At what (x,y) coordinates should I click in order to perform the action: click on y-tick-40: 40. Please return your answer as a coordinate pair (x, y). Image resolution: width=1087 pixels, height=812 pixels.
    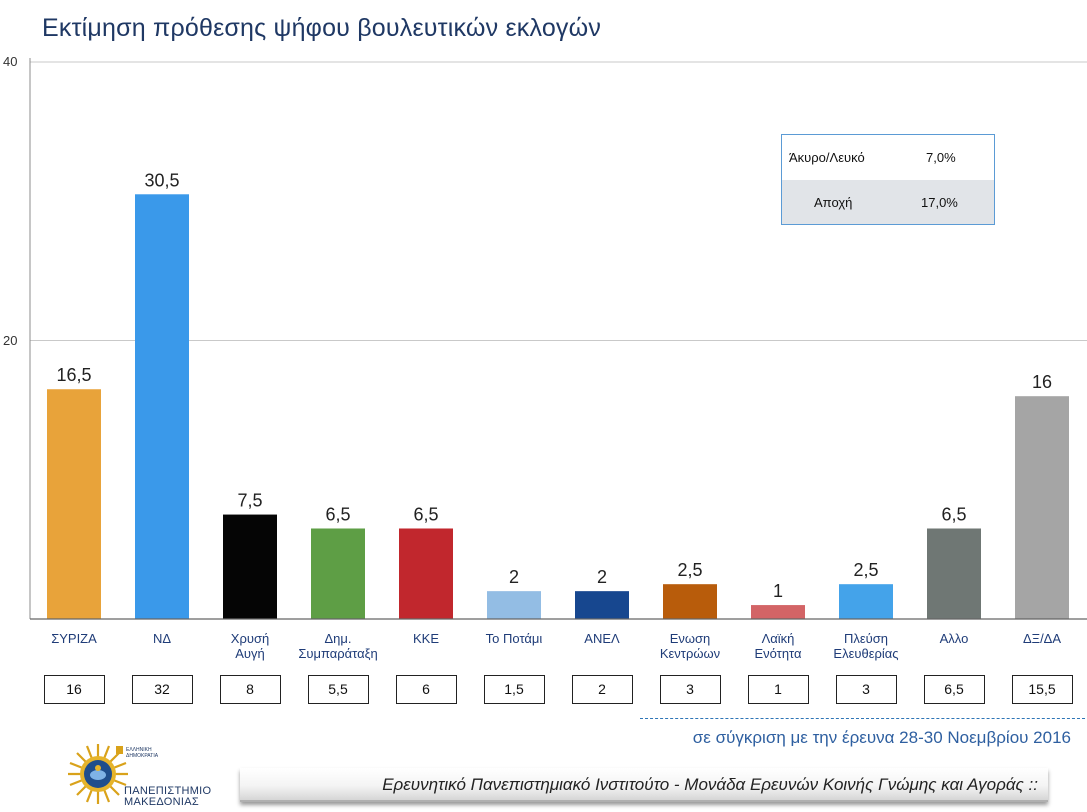
    Looking at the image, I should click on (10, 61).